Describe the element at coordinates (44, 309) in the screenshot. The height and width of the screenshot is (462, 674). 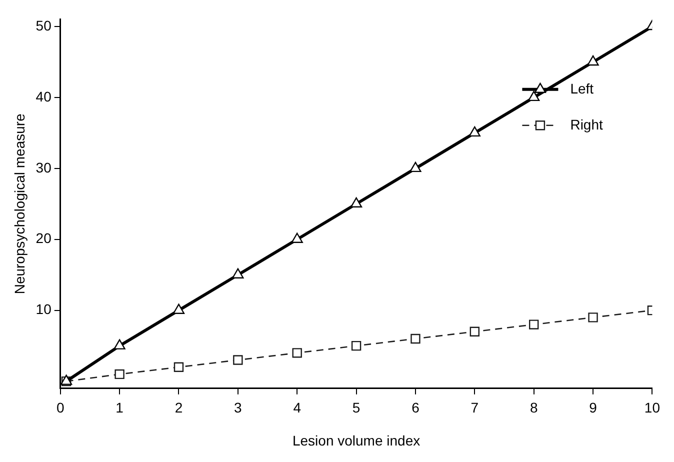
I see `y-tick-label: 10` at that location.